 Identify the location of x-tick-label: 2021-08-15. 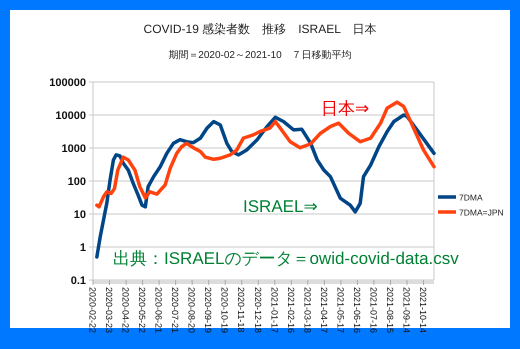
(389, 310).